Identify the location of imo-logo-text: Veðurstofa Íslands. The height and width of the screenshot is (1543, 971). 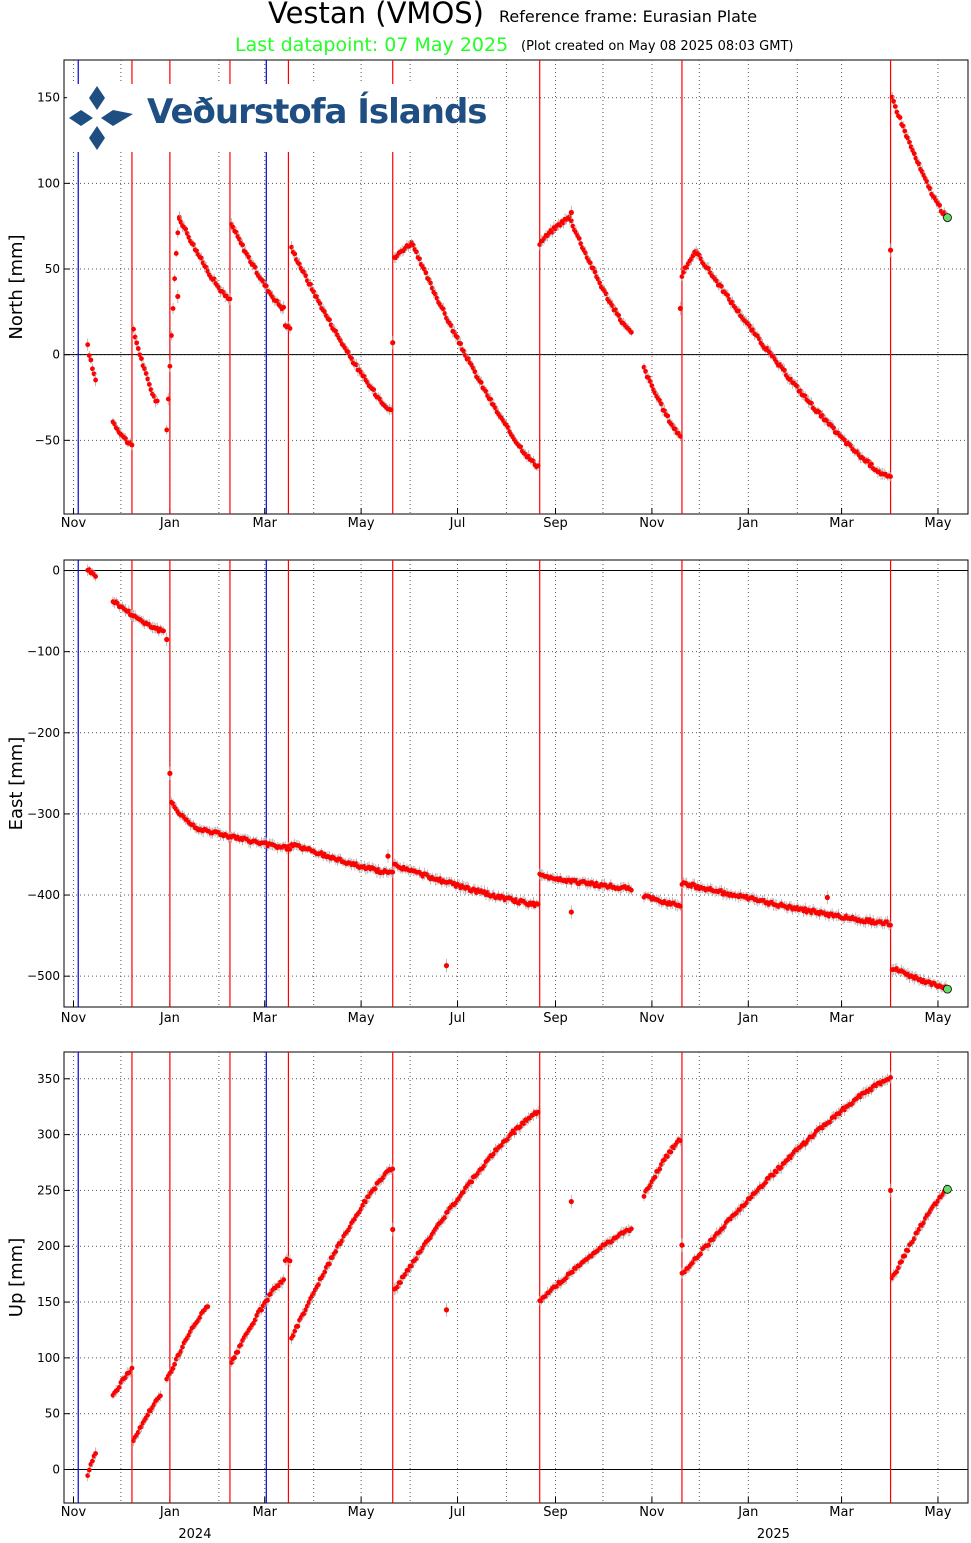
(317, 112).